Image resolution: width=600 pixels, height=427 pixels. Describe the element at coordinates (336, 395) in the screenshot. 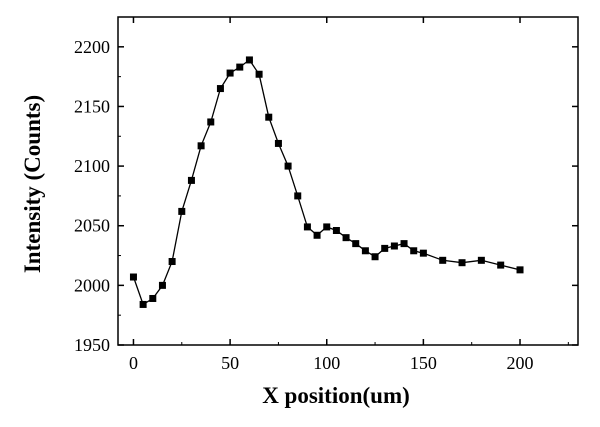

I see `x-axis-title: X position(um)` at that location.